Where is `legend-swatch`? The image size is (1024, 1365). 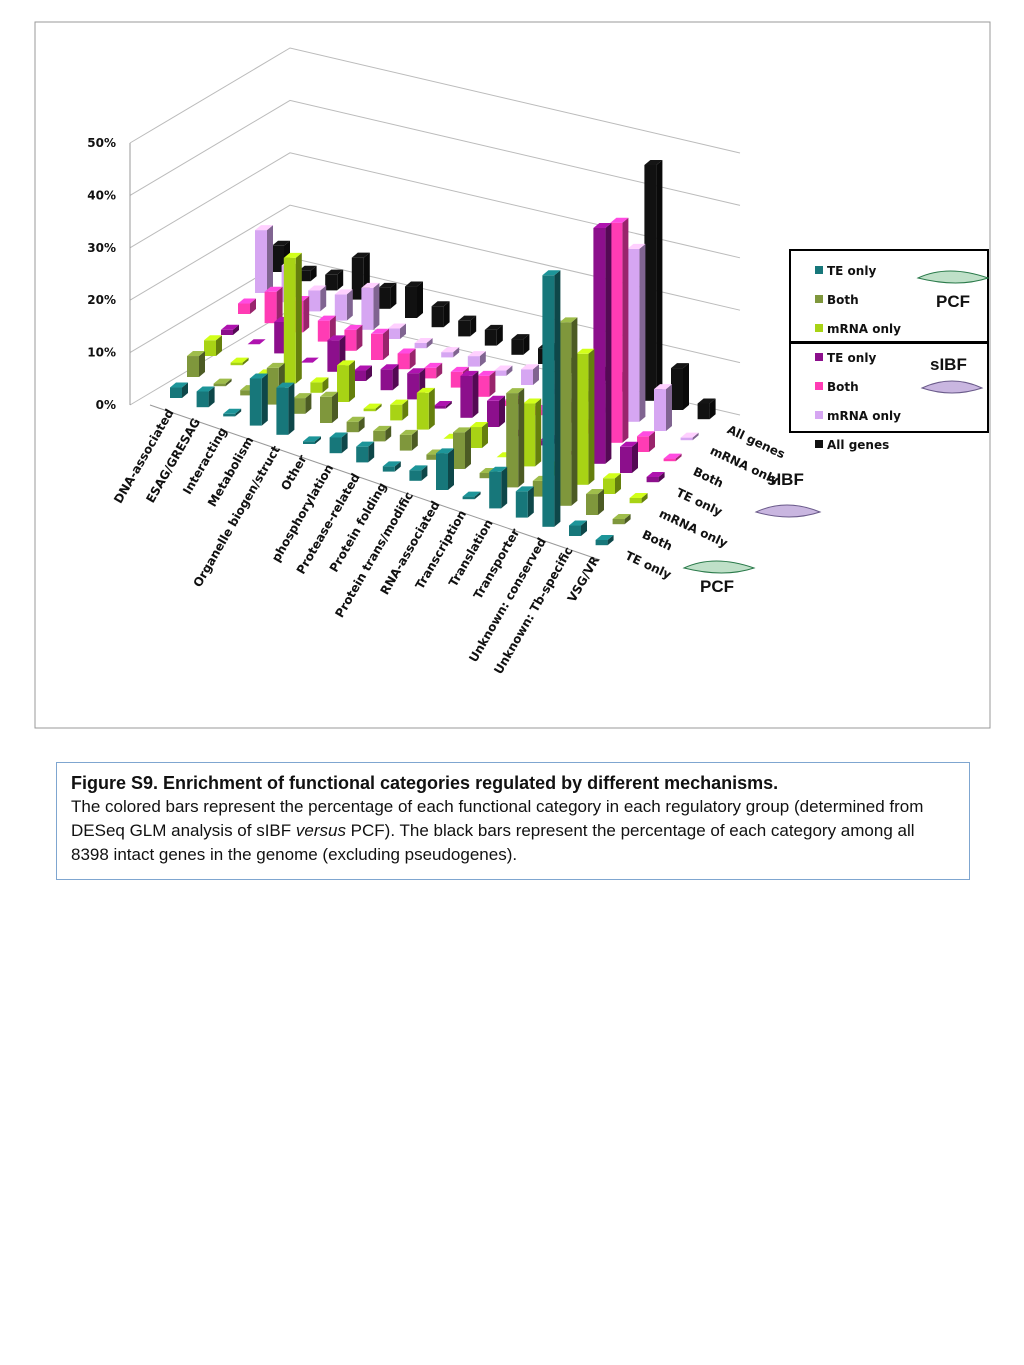
legend-swatch is located at coordinates (819, 444).